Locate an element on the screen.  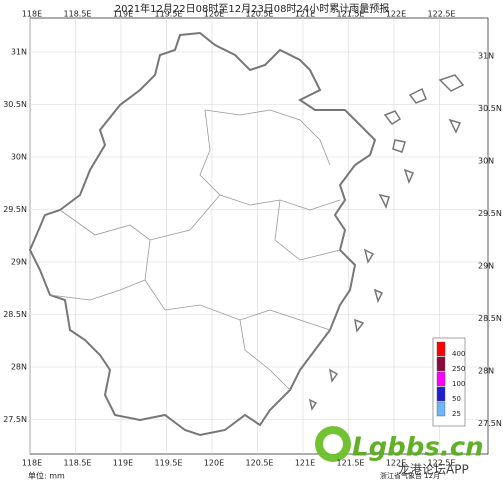
legend-label: 50 is located at coordinates (456, 399).